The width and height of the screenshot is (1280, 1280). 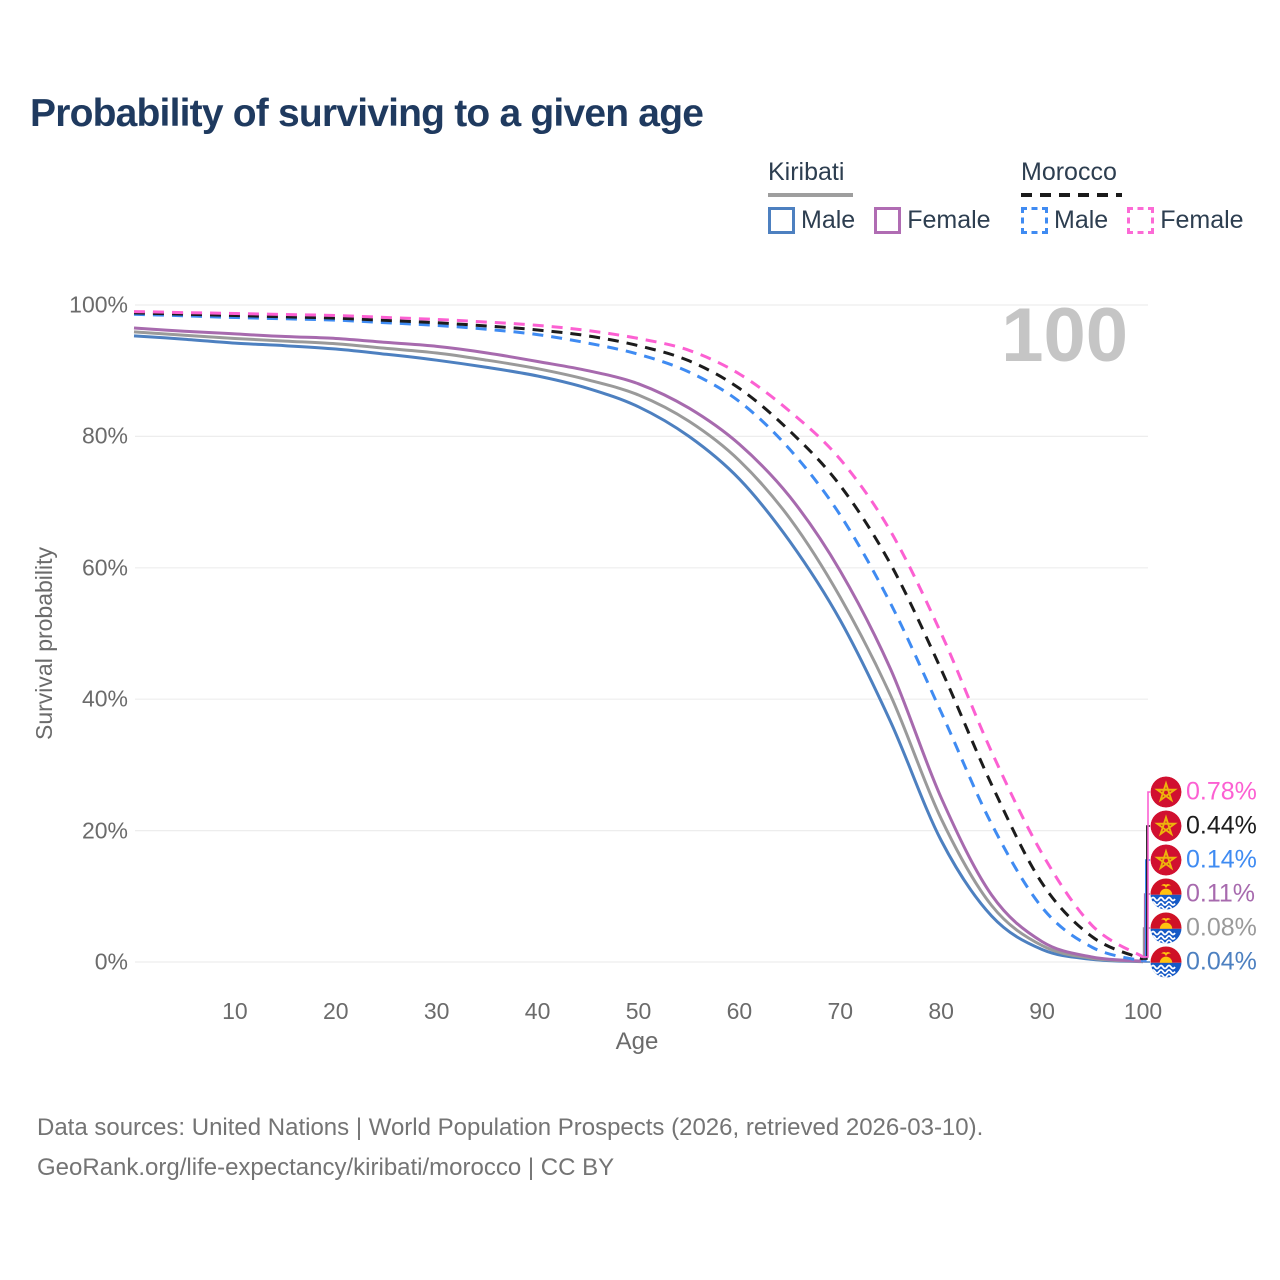 What do you see at coordinates (1221, 859) in the screenshot?
I see `end-label-morocco-male: 0.14%` at bounding box center [1221, 859].